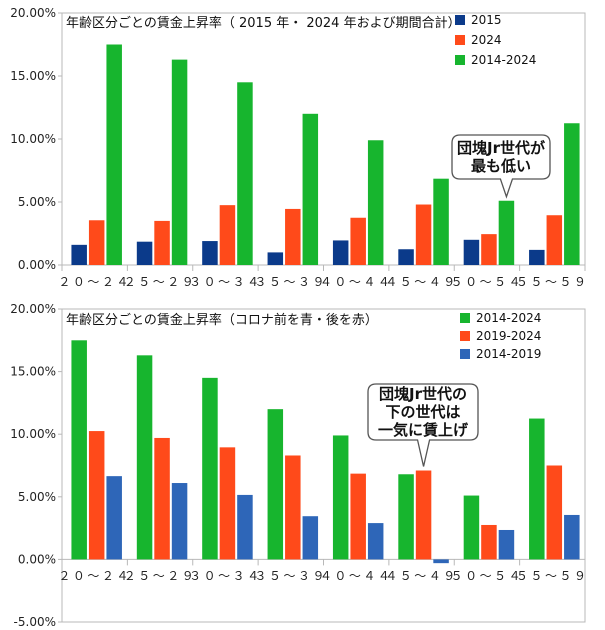 This screenshot has height=630, width=605. Describe the element at coordinates (222, 320) in the screenshot. I see `chart-title: 年齢区分ごとの賃金上昇率（コロナ前を青・後を赤）` at that location.